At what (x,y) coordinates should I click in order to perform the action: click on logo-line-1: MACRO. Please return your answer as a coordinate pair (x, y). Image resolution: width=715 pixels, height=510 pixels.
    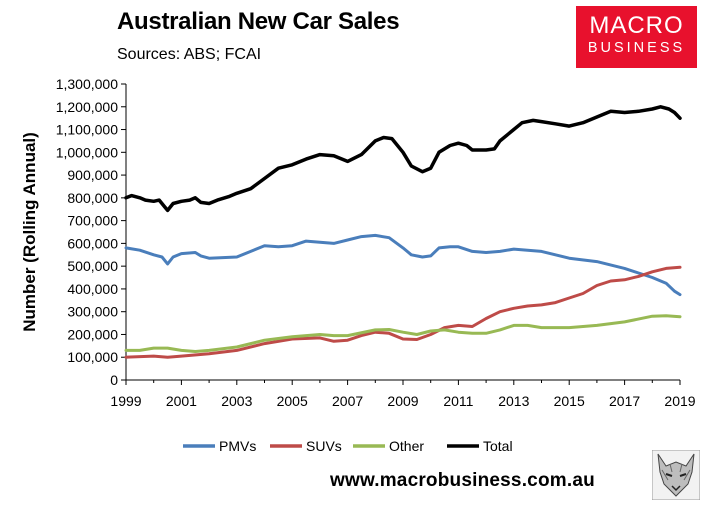
    Looking at the image, I should click on (636, 25).